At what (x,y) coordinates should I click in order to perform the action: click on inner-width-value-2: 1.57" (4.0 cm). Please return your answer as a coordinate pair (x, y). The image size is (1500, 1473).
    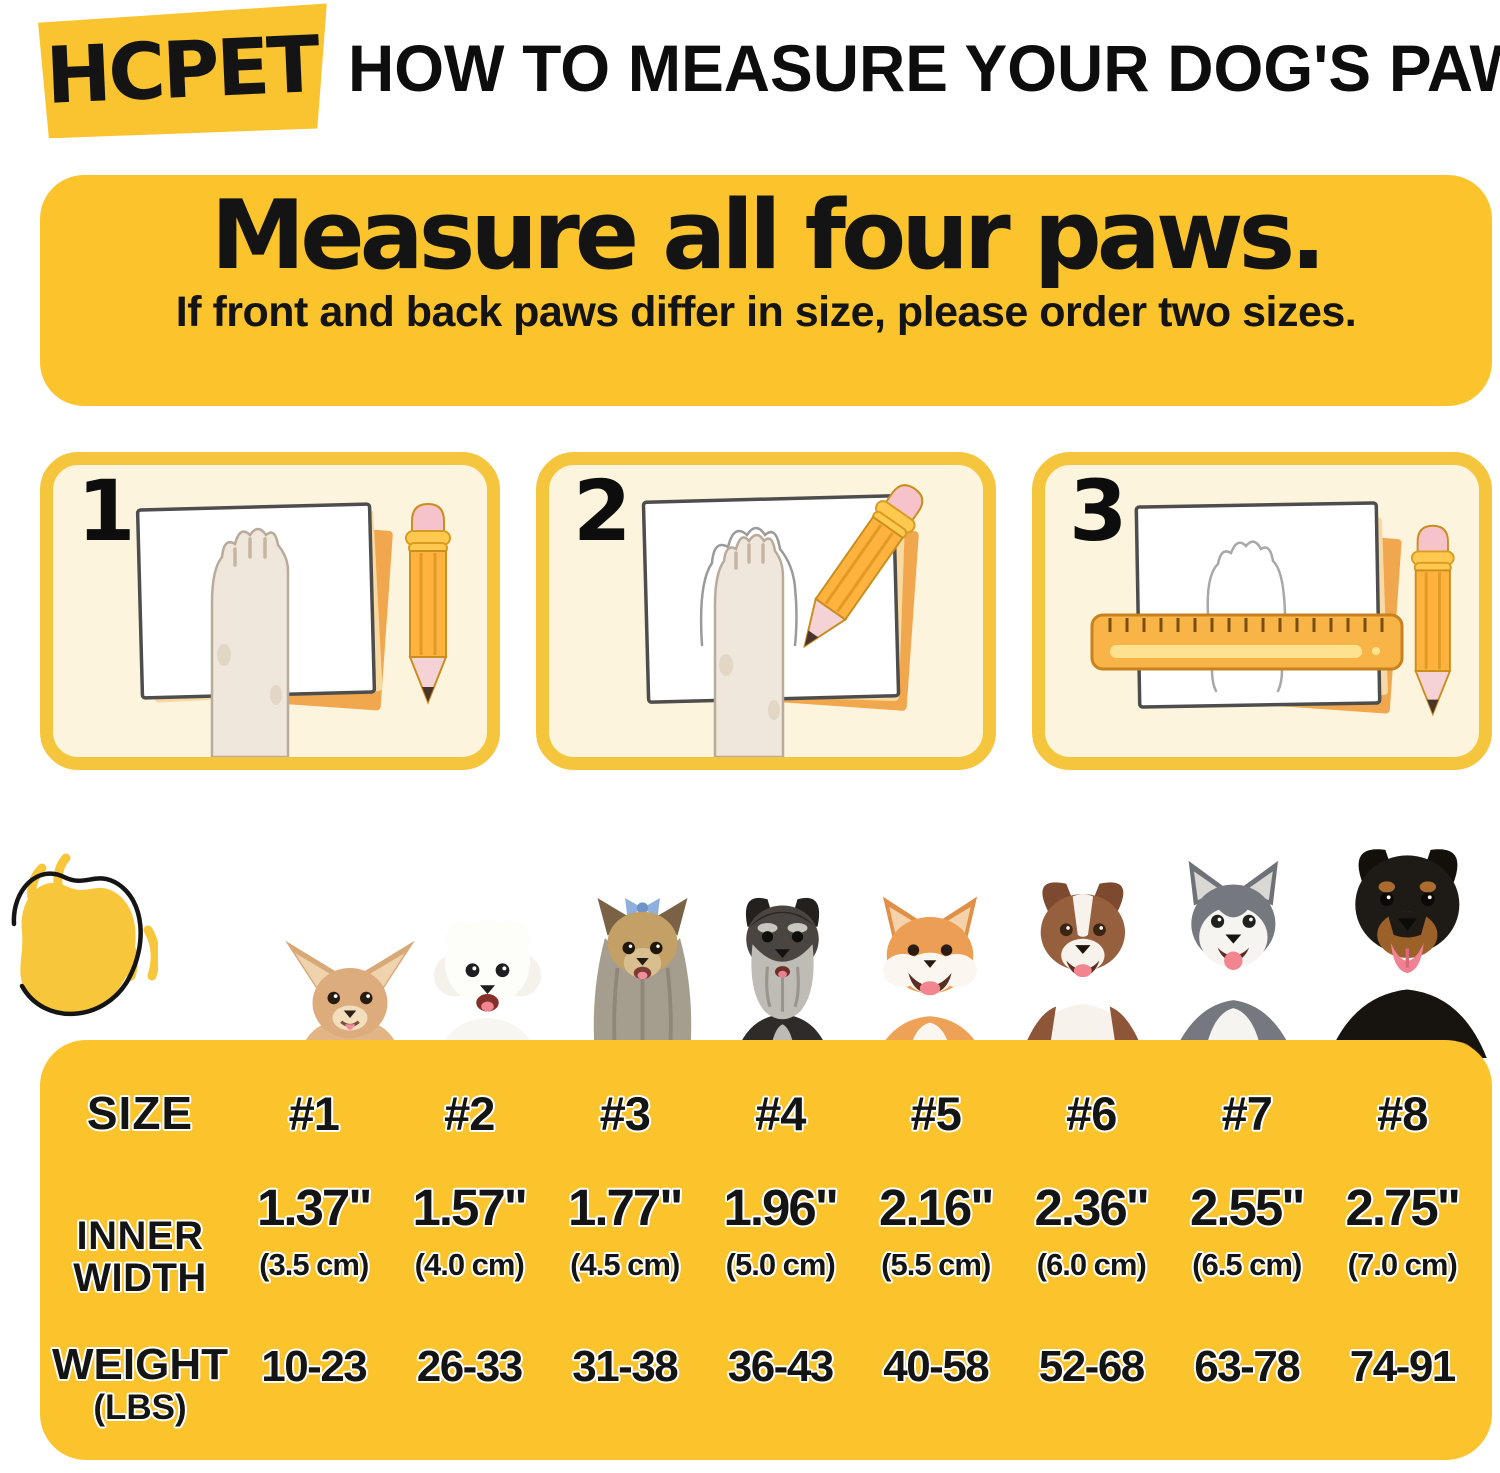
    Looking at the image, I should click on (470, 1230).